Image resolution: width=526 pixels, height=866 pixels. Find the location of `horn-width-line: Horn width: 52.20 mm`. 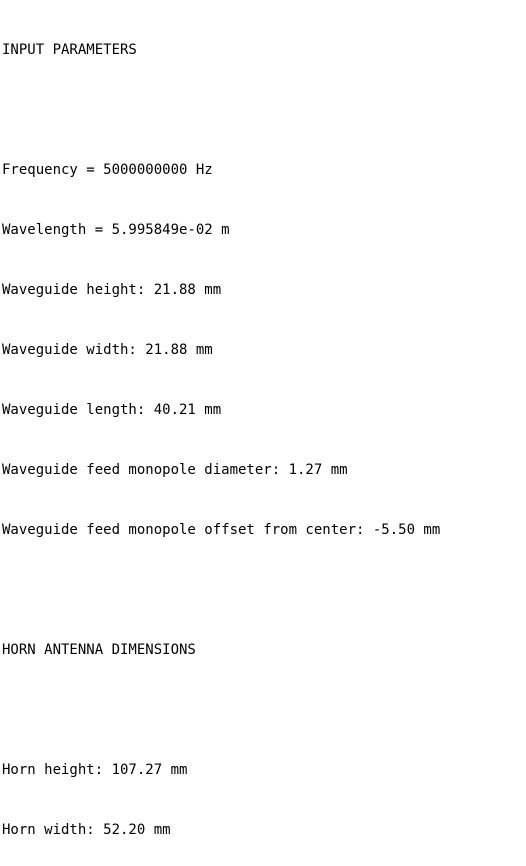

horn-width-line: Horn width: 52.20 mm is located at coordinates (86, 830).